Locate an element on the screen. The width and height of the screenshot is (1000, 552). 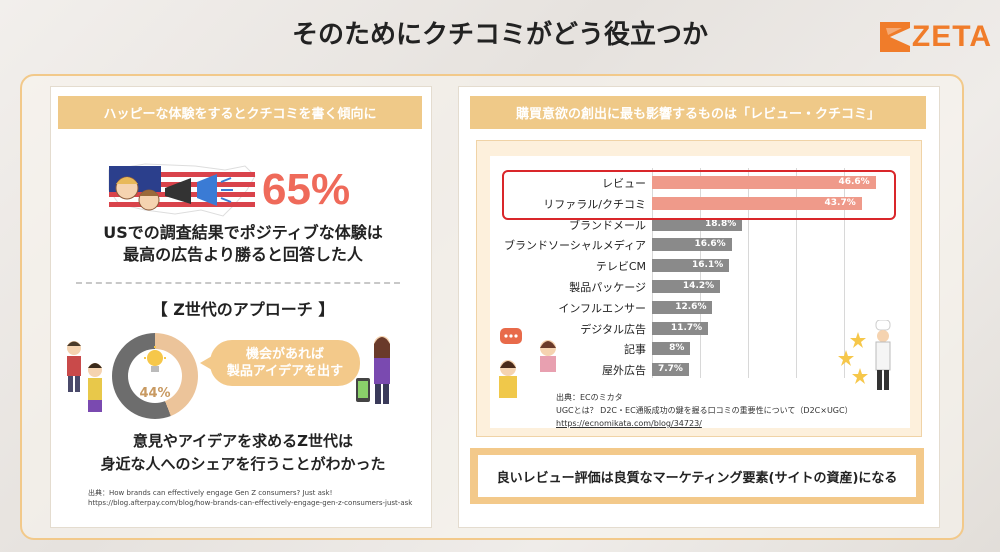
right-source-link: https://ecnomikata.com/blog/34723/ is located at coordinates (629, 423).